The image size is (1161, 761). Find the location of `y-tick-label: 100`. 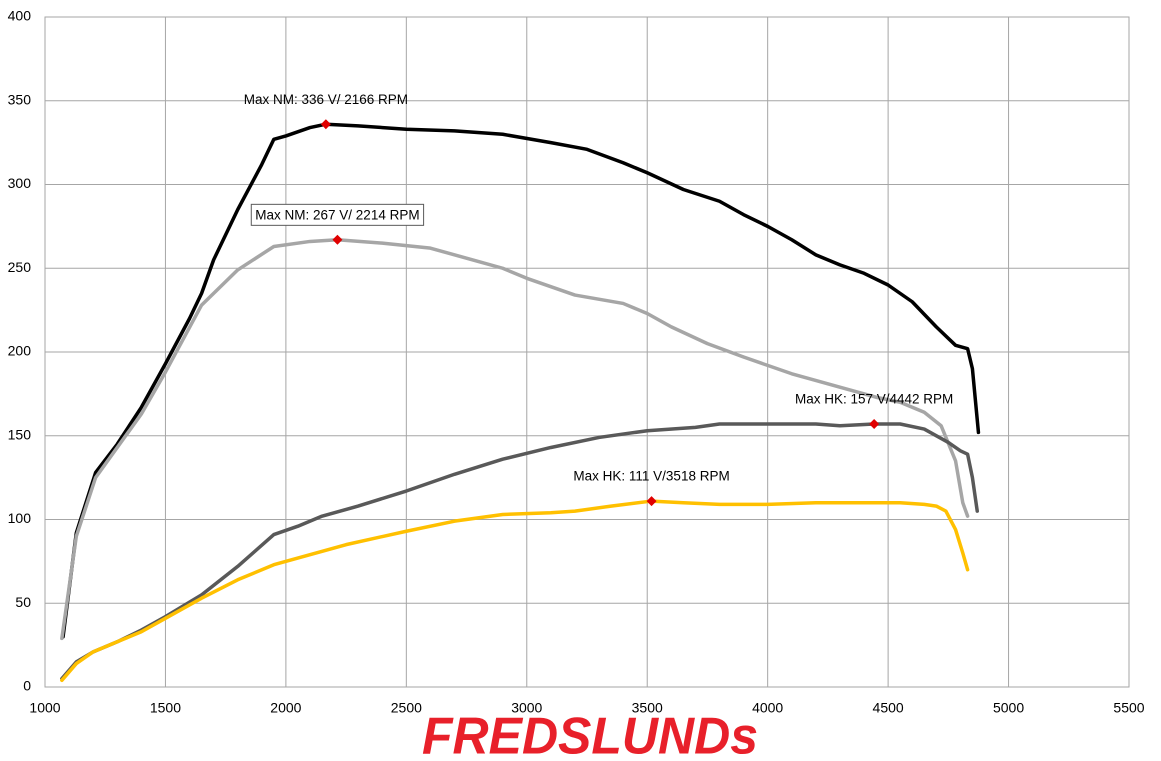

y-tick-label: 100 is located at coordinates (20, 518).